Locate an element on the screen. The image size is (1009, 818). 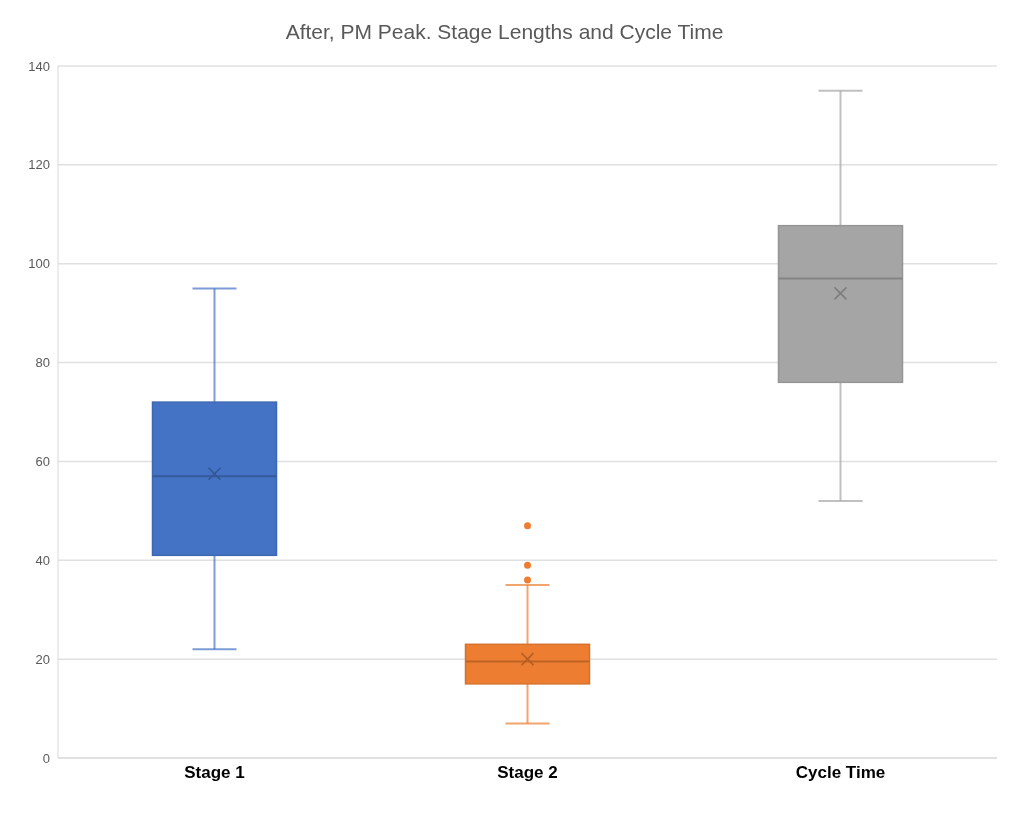
y-tick-label: 20 is located at coordinates (42, 659).